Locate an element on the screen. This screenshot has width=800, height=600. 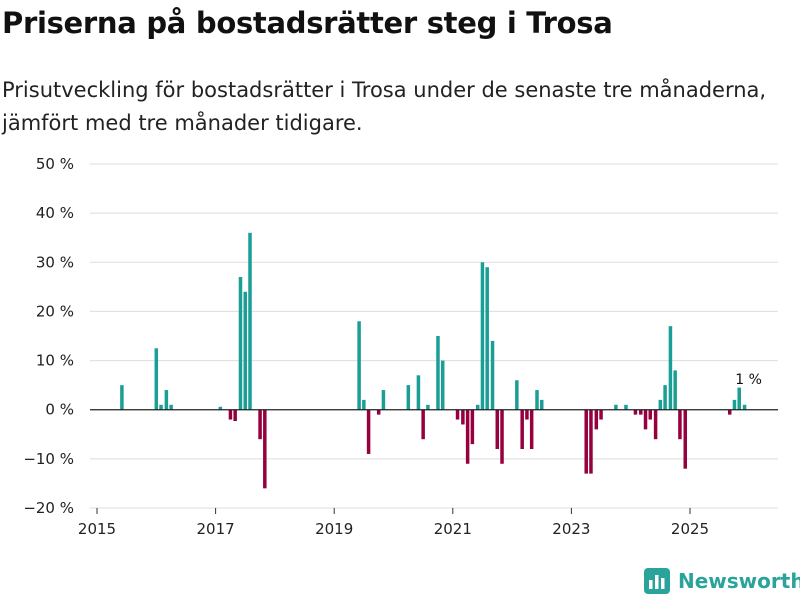
brand-name: Newsworthy is located at coordinates (739, 581).